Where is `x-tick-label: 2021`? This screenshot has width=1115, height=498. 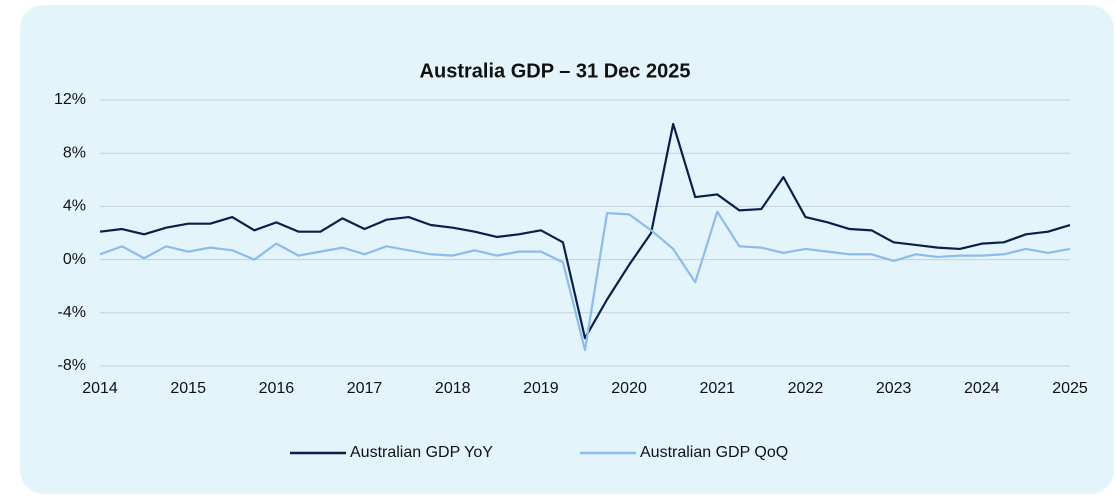
x-tick-label: 2021 is located at coordinates (717, 388).